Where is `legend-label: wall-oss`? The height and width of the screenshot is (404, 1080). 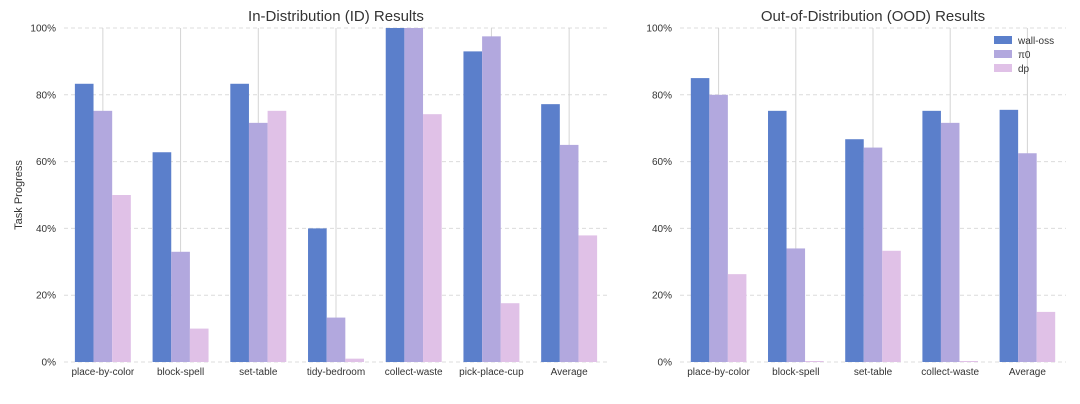
legend-label: wall-oss is located at coordinates (1035, 41).